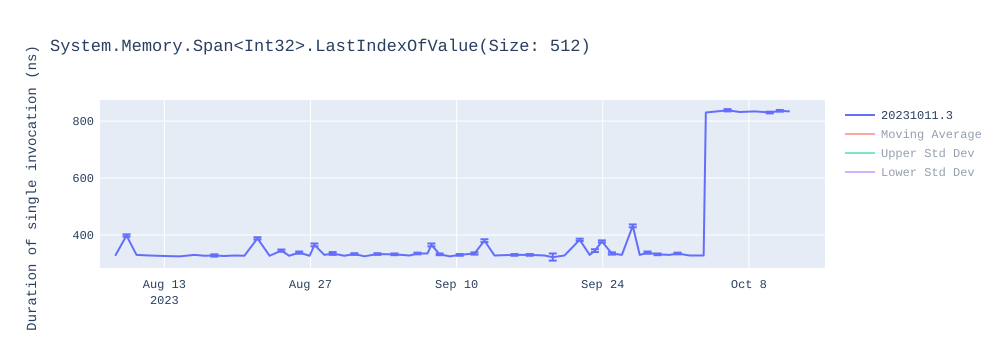  What do you see at coordinates (456, 285) in the screenshot?
I see `x-tick-label: Sep 10` at bounding box center [456, 285].